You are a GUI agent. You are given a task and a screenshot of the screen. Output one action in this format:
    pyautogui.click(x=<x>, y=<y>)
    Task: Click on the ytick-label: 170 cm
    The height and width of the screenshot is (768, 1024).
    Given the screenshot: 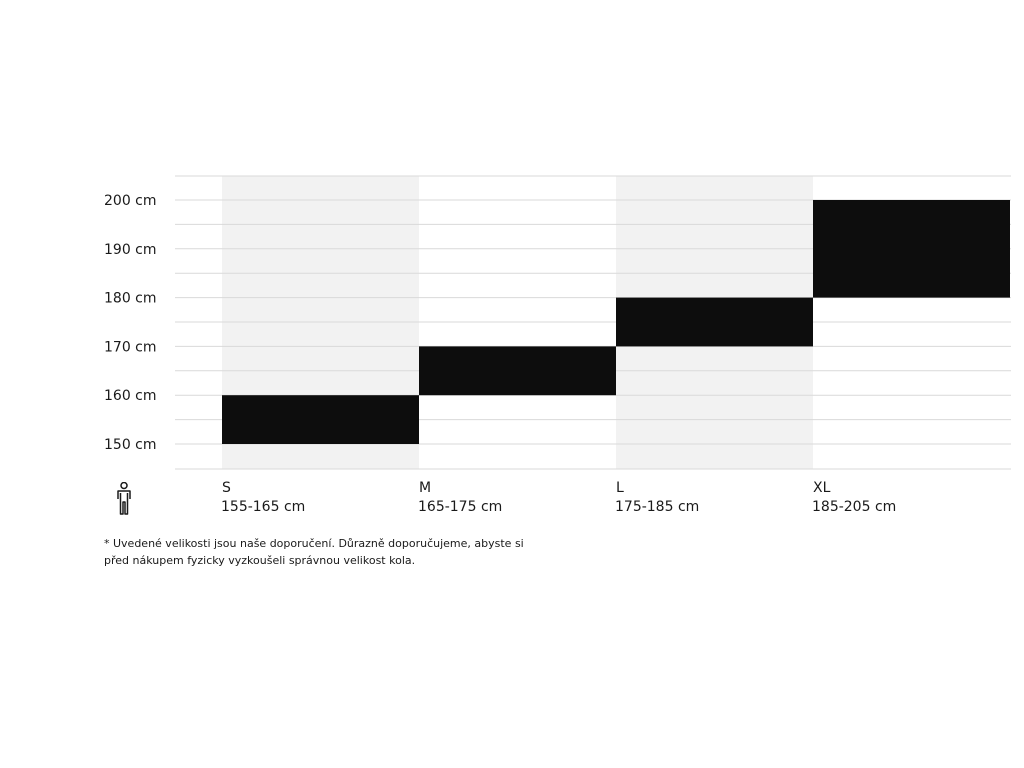 What is the action you would take?
    pyautogui.click(x=130, y=347)
    